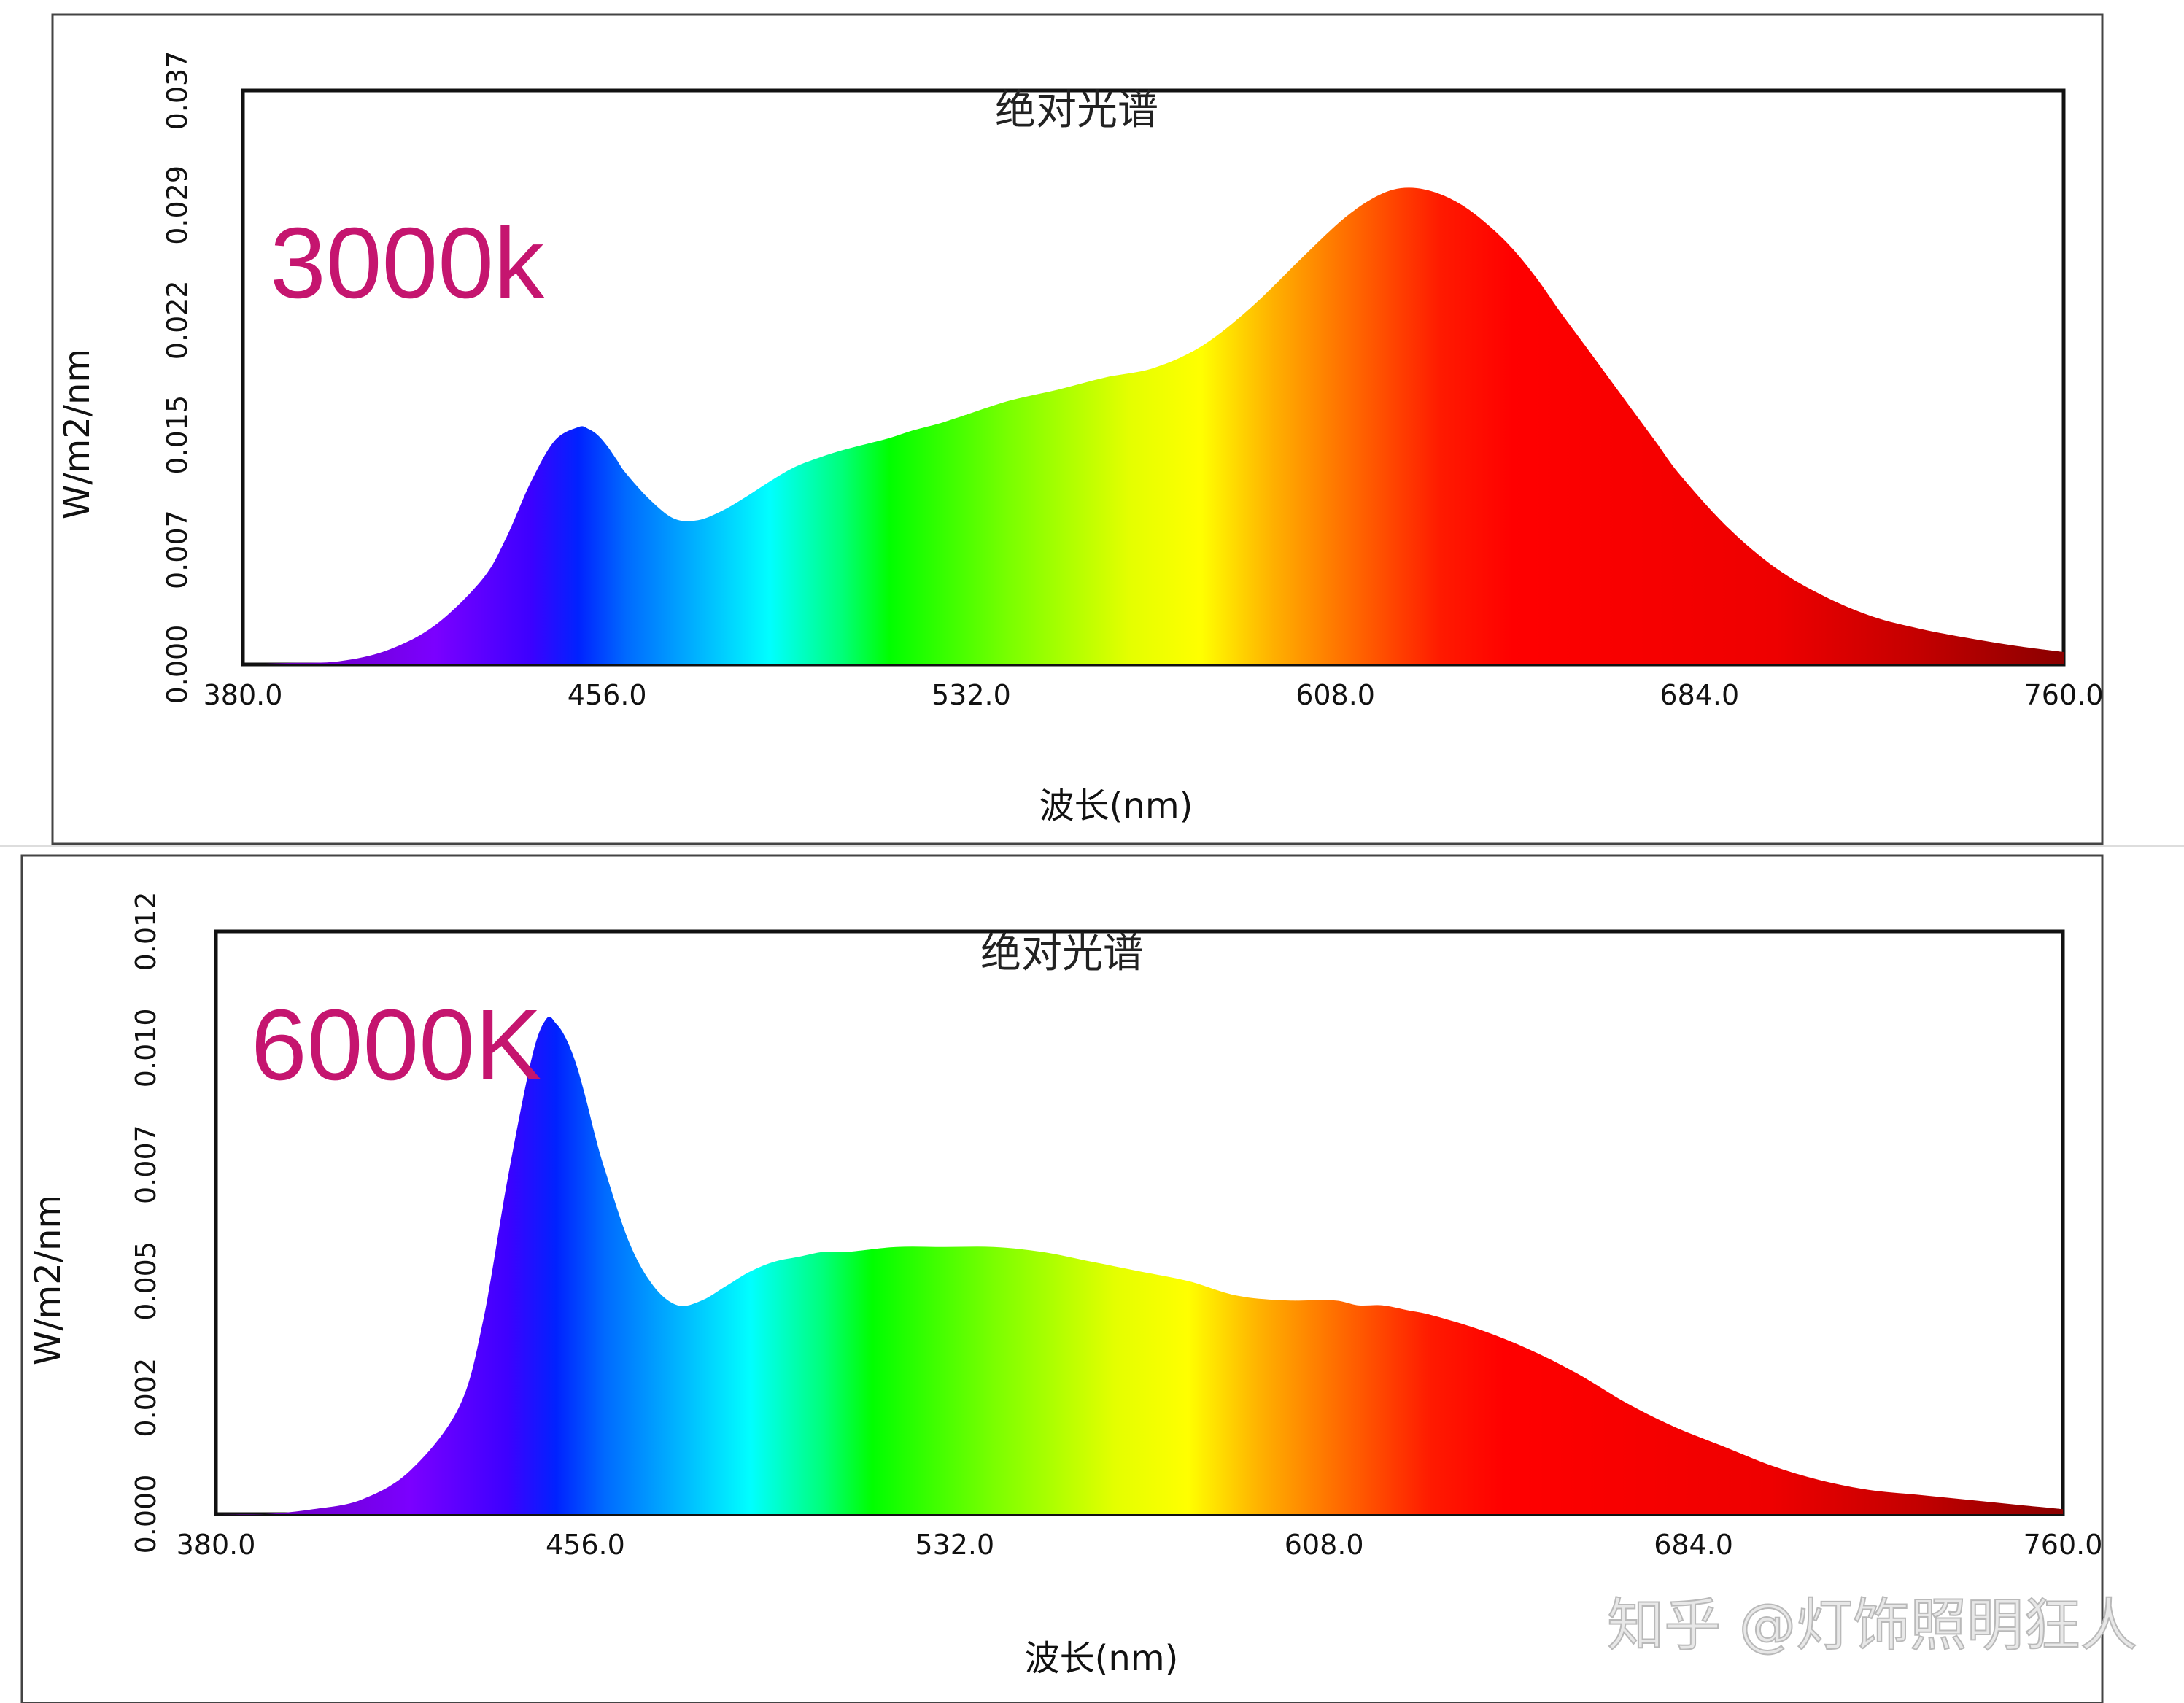 The width and height of the screenshot is (2184, 1703). What do you see at coordinates (146, 1223) in the screenshot?
I see `y-tick-labels: 0.000 0.002 0.005 0.007 0.010 0.012` at bounding box center [146, 1223].